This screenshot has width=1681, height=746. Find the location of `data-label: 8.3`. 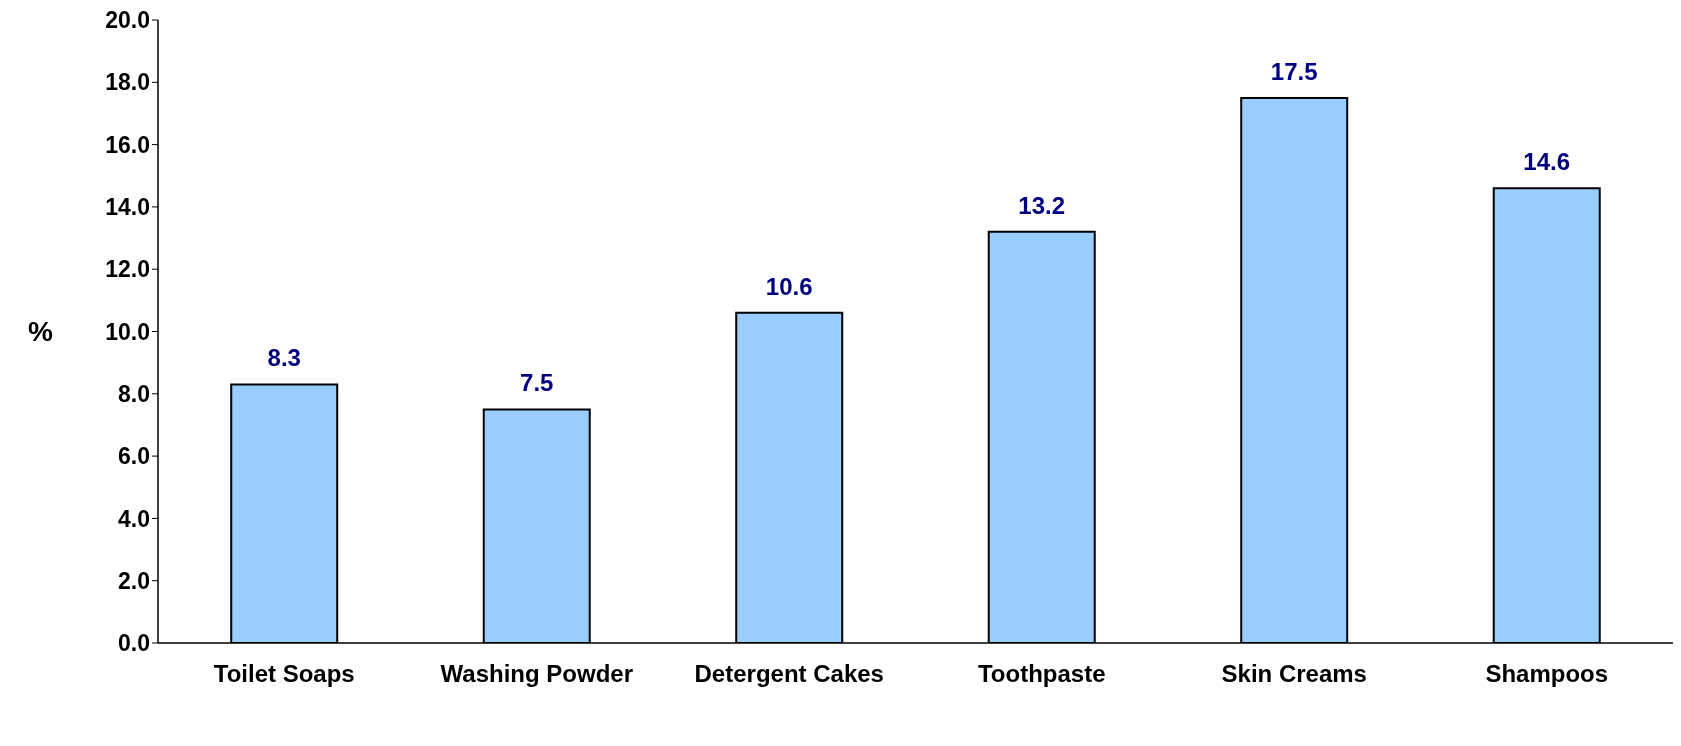

data-label: 8.3 is located at coordinates (284, 358).